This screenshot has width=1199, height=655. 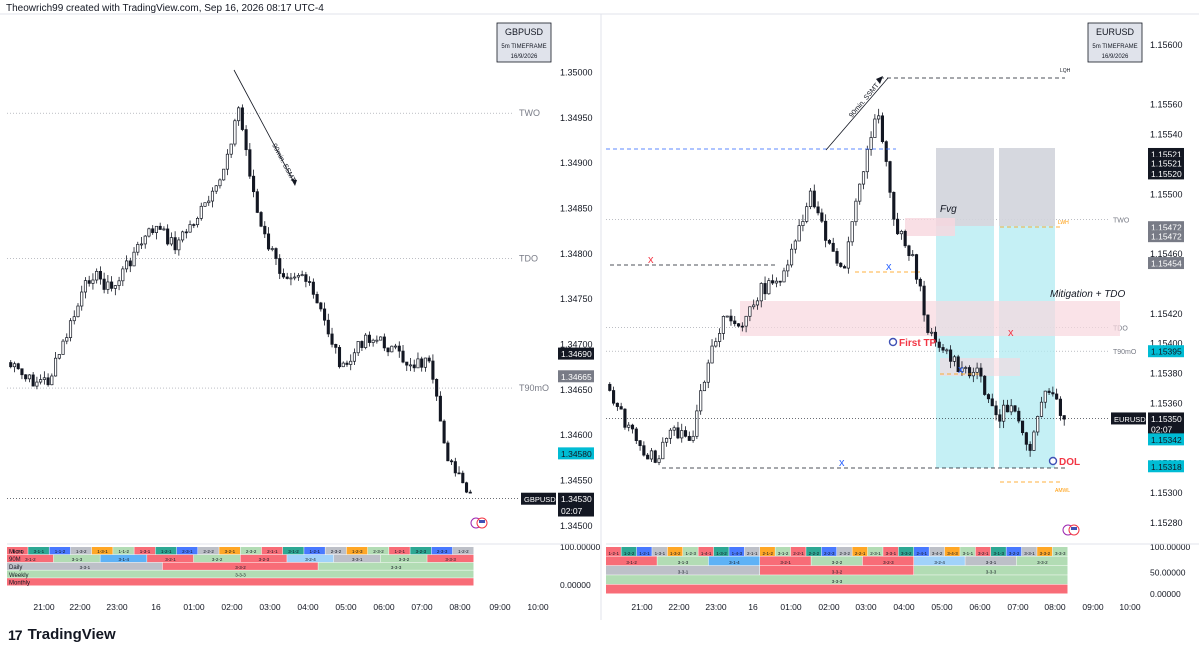 What do you see at coordinates (683, 562) in the screenshot?
I see `sequence-cell-label: 3-1-3` at bounding box center [683, 562].